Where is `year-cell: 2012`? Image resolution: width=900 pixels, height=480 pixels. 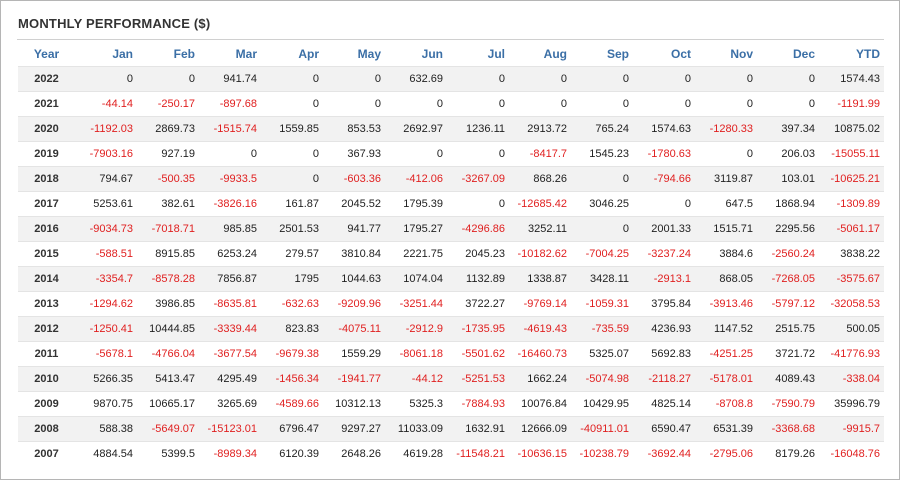
year-cell: 2012 is located at coordinates (46, 329).